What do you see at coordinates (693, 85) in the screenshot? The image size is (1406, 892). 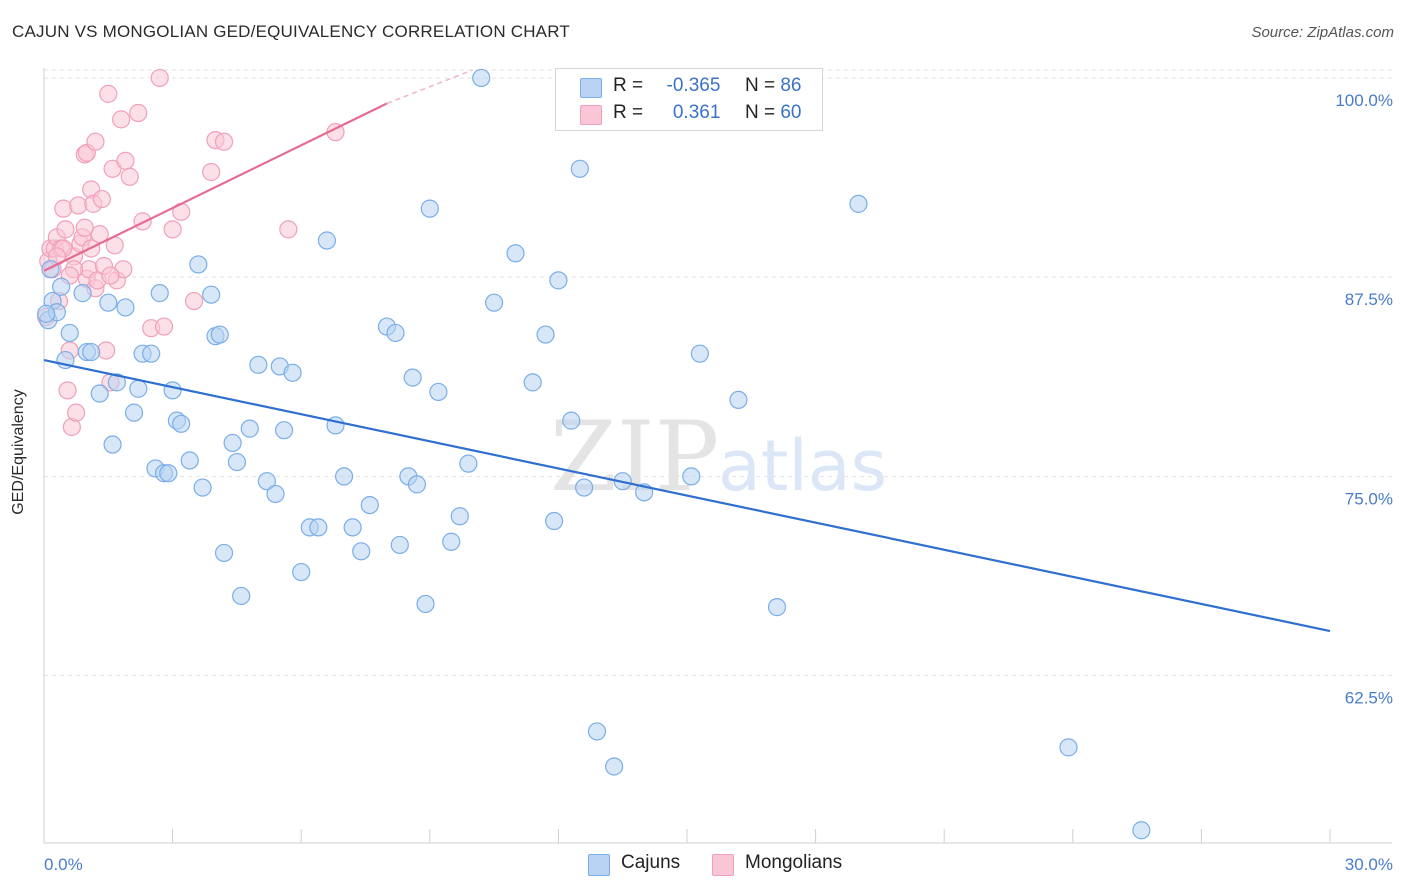 I see `r-value: -0.365` at bounding box center [693, 85].